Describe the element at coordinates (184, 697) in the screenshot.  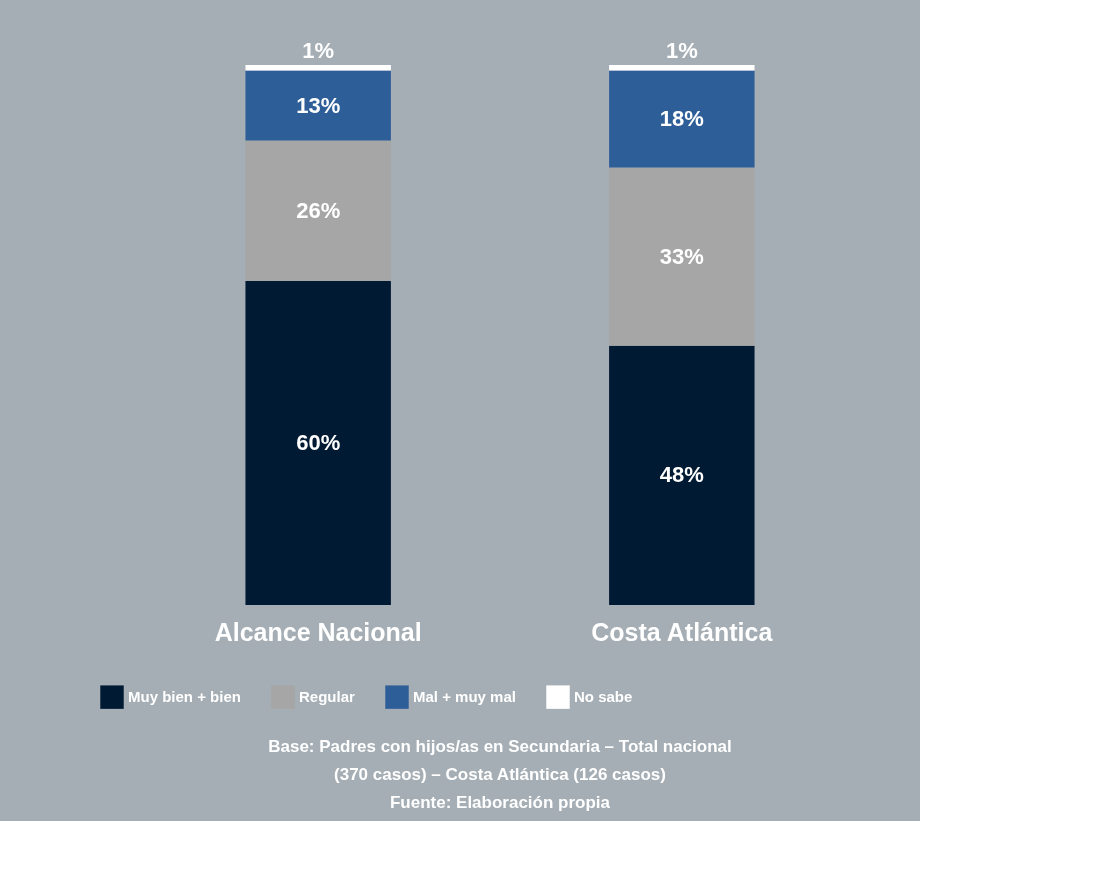
I see `legend-label: Muy bien + bien` at that location.